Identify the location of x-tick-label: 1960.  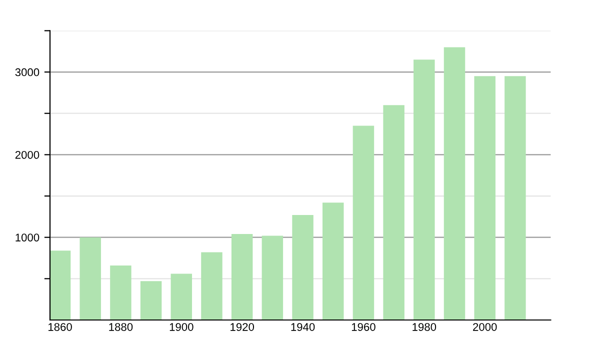
(364, 327).